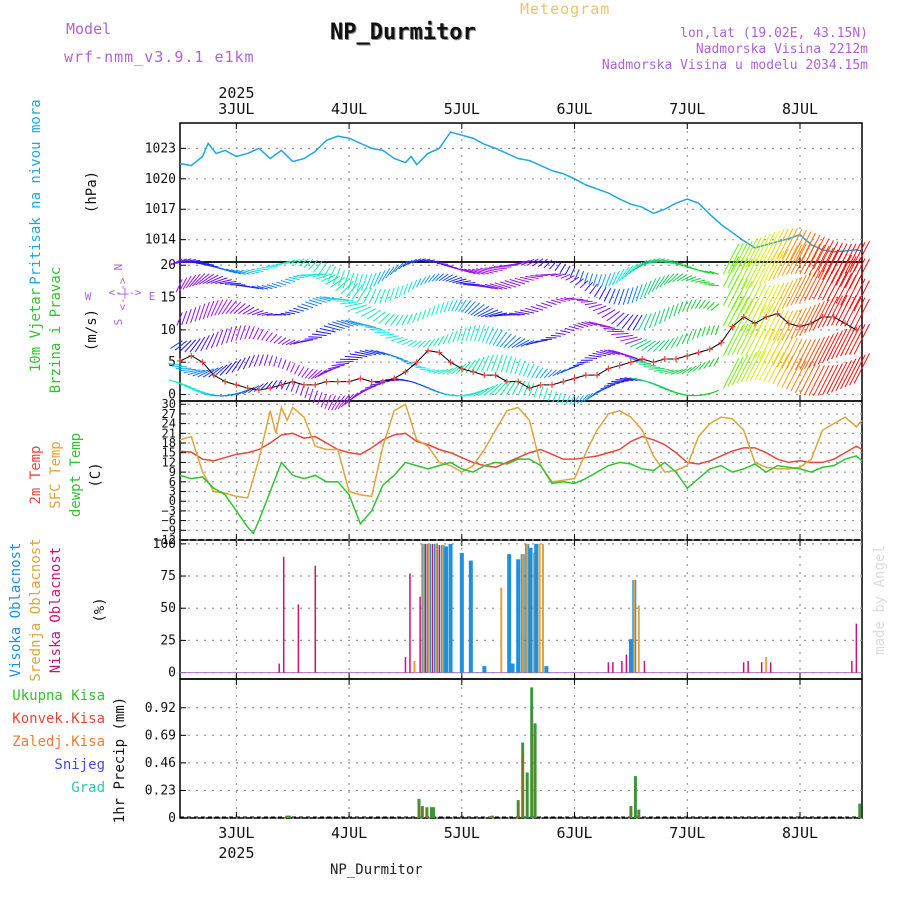  What do you see at coordinates (169, 453) in the screenshot?
I see `y-tick-label: 15` at bounding box center [169, 453].